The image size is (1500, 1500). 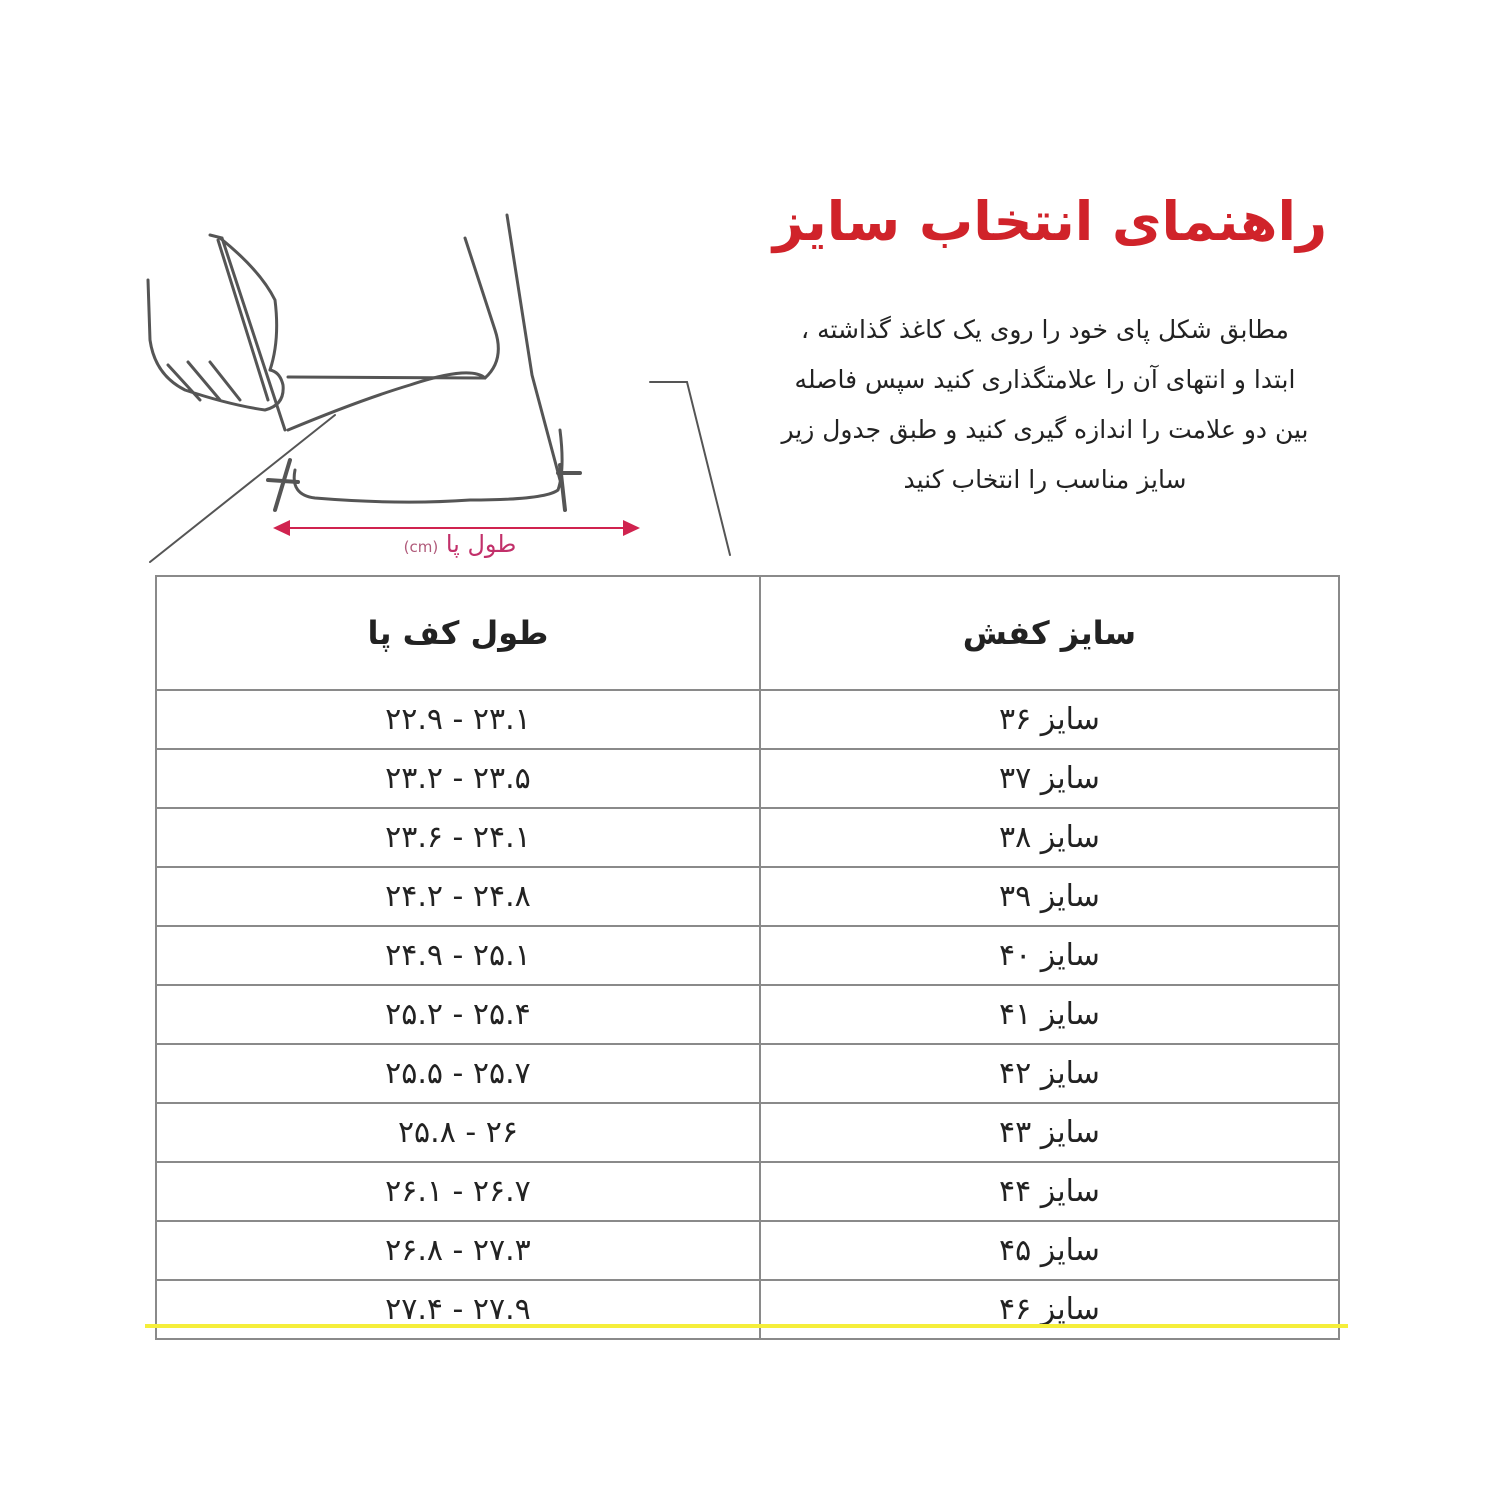 I want to click on foot-length-cell: ۲۵.۵ - ۲۵.۷, so click(x=458, y=1073).